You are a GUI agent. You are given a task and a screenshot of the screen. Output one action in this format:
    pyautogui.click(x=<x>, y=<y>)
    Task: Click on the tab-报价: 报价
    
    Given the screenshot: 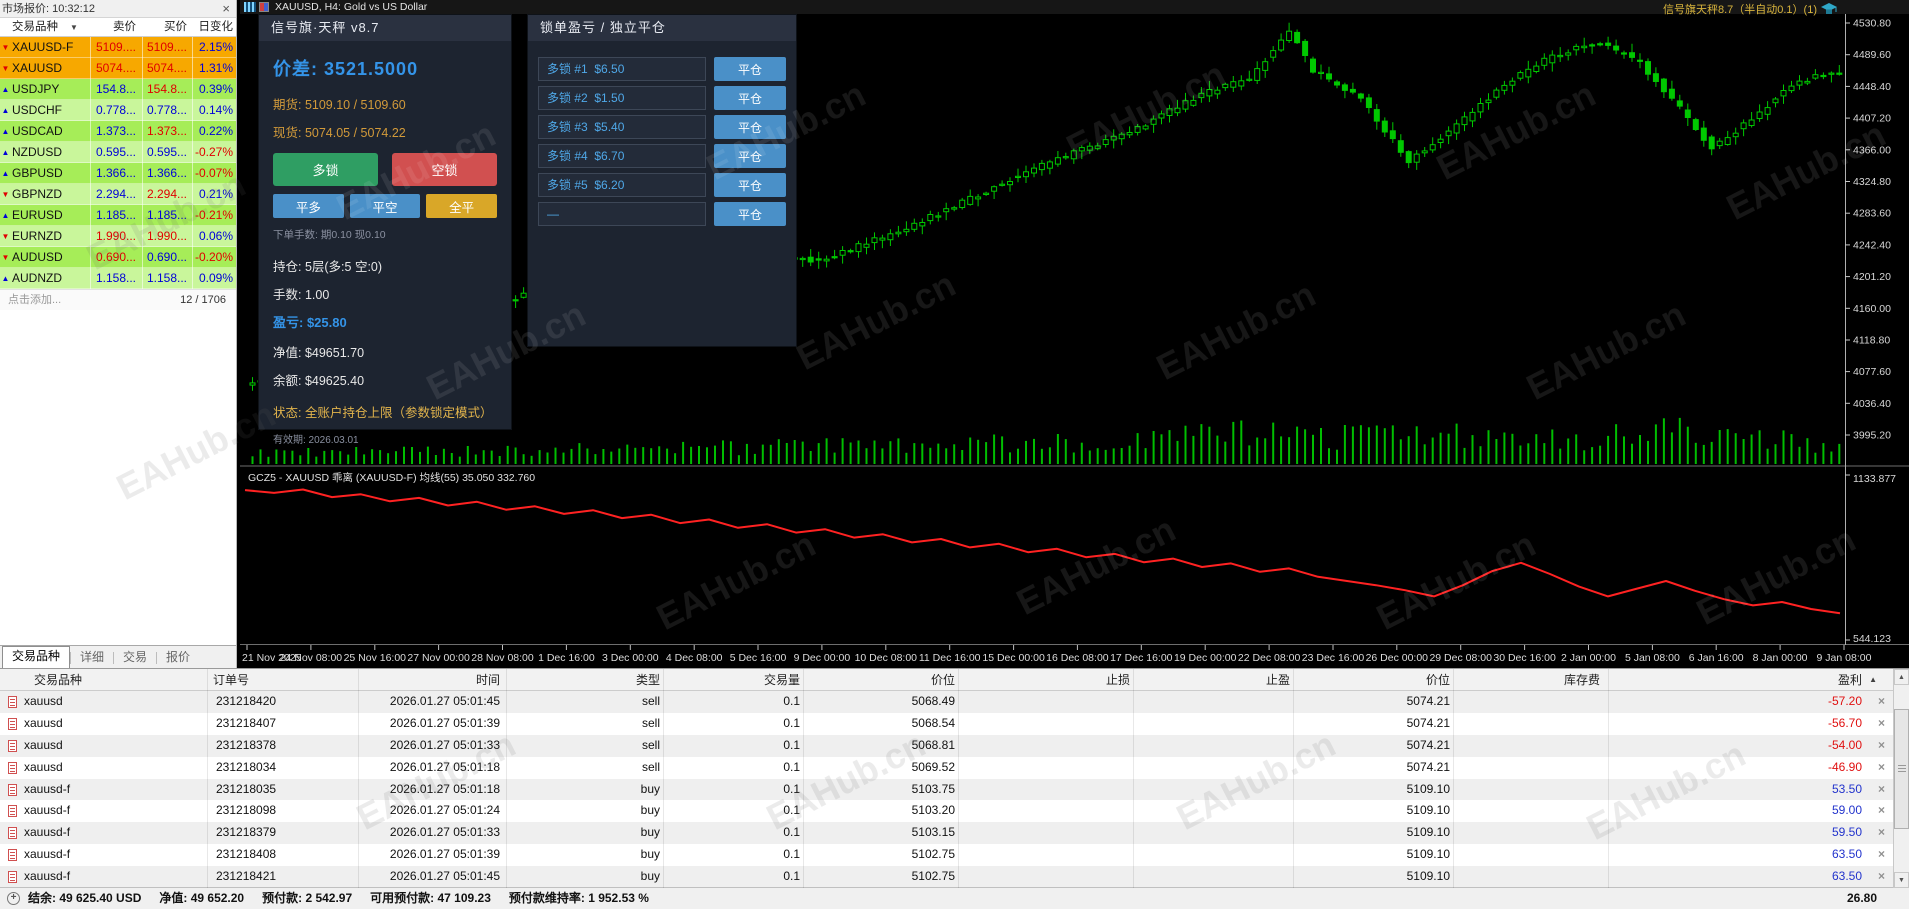 What is the action you would take?
    pyautogui.click(x=178, y=657)
    